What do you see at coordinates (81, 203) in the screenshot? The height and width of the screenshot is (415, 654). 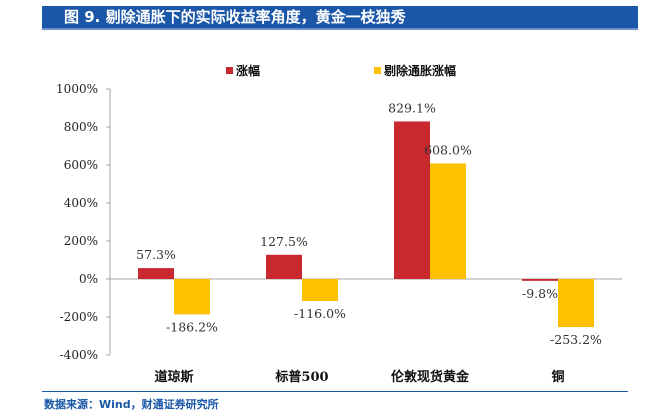 I see `y-tick-label: 400%` at bounding box center [81, 203].